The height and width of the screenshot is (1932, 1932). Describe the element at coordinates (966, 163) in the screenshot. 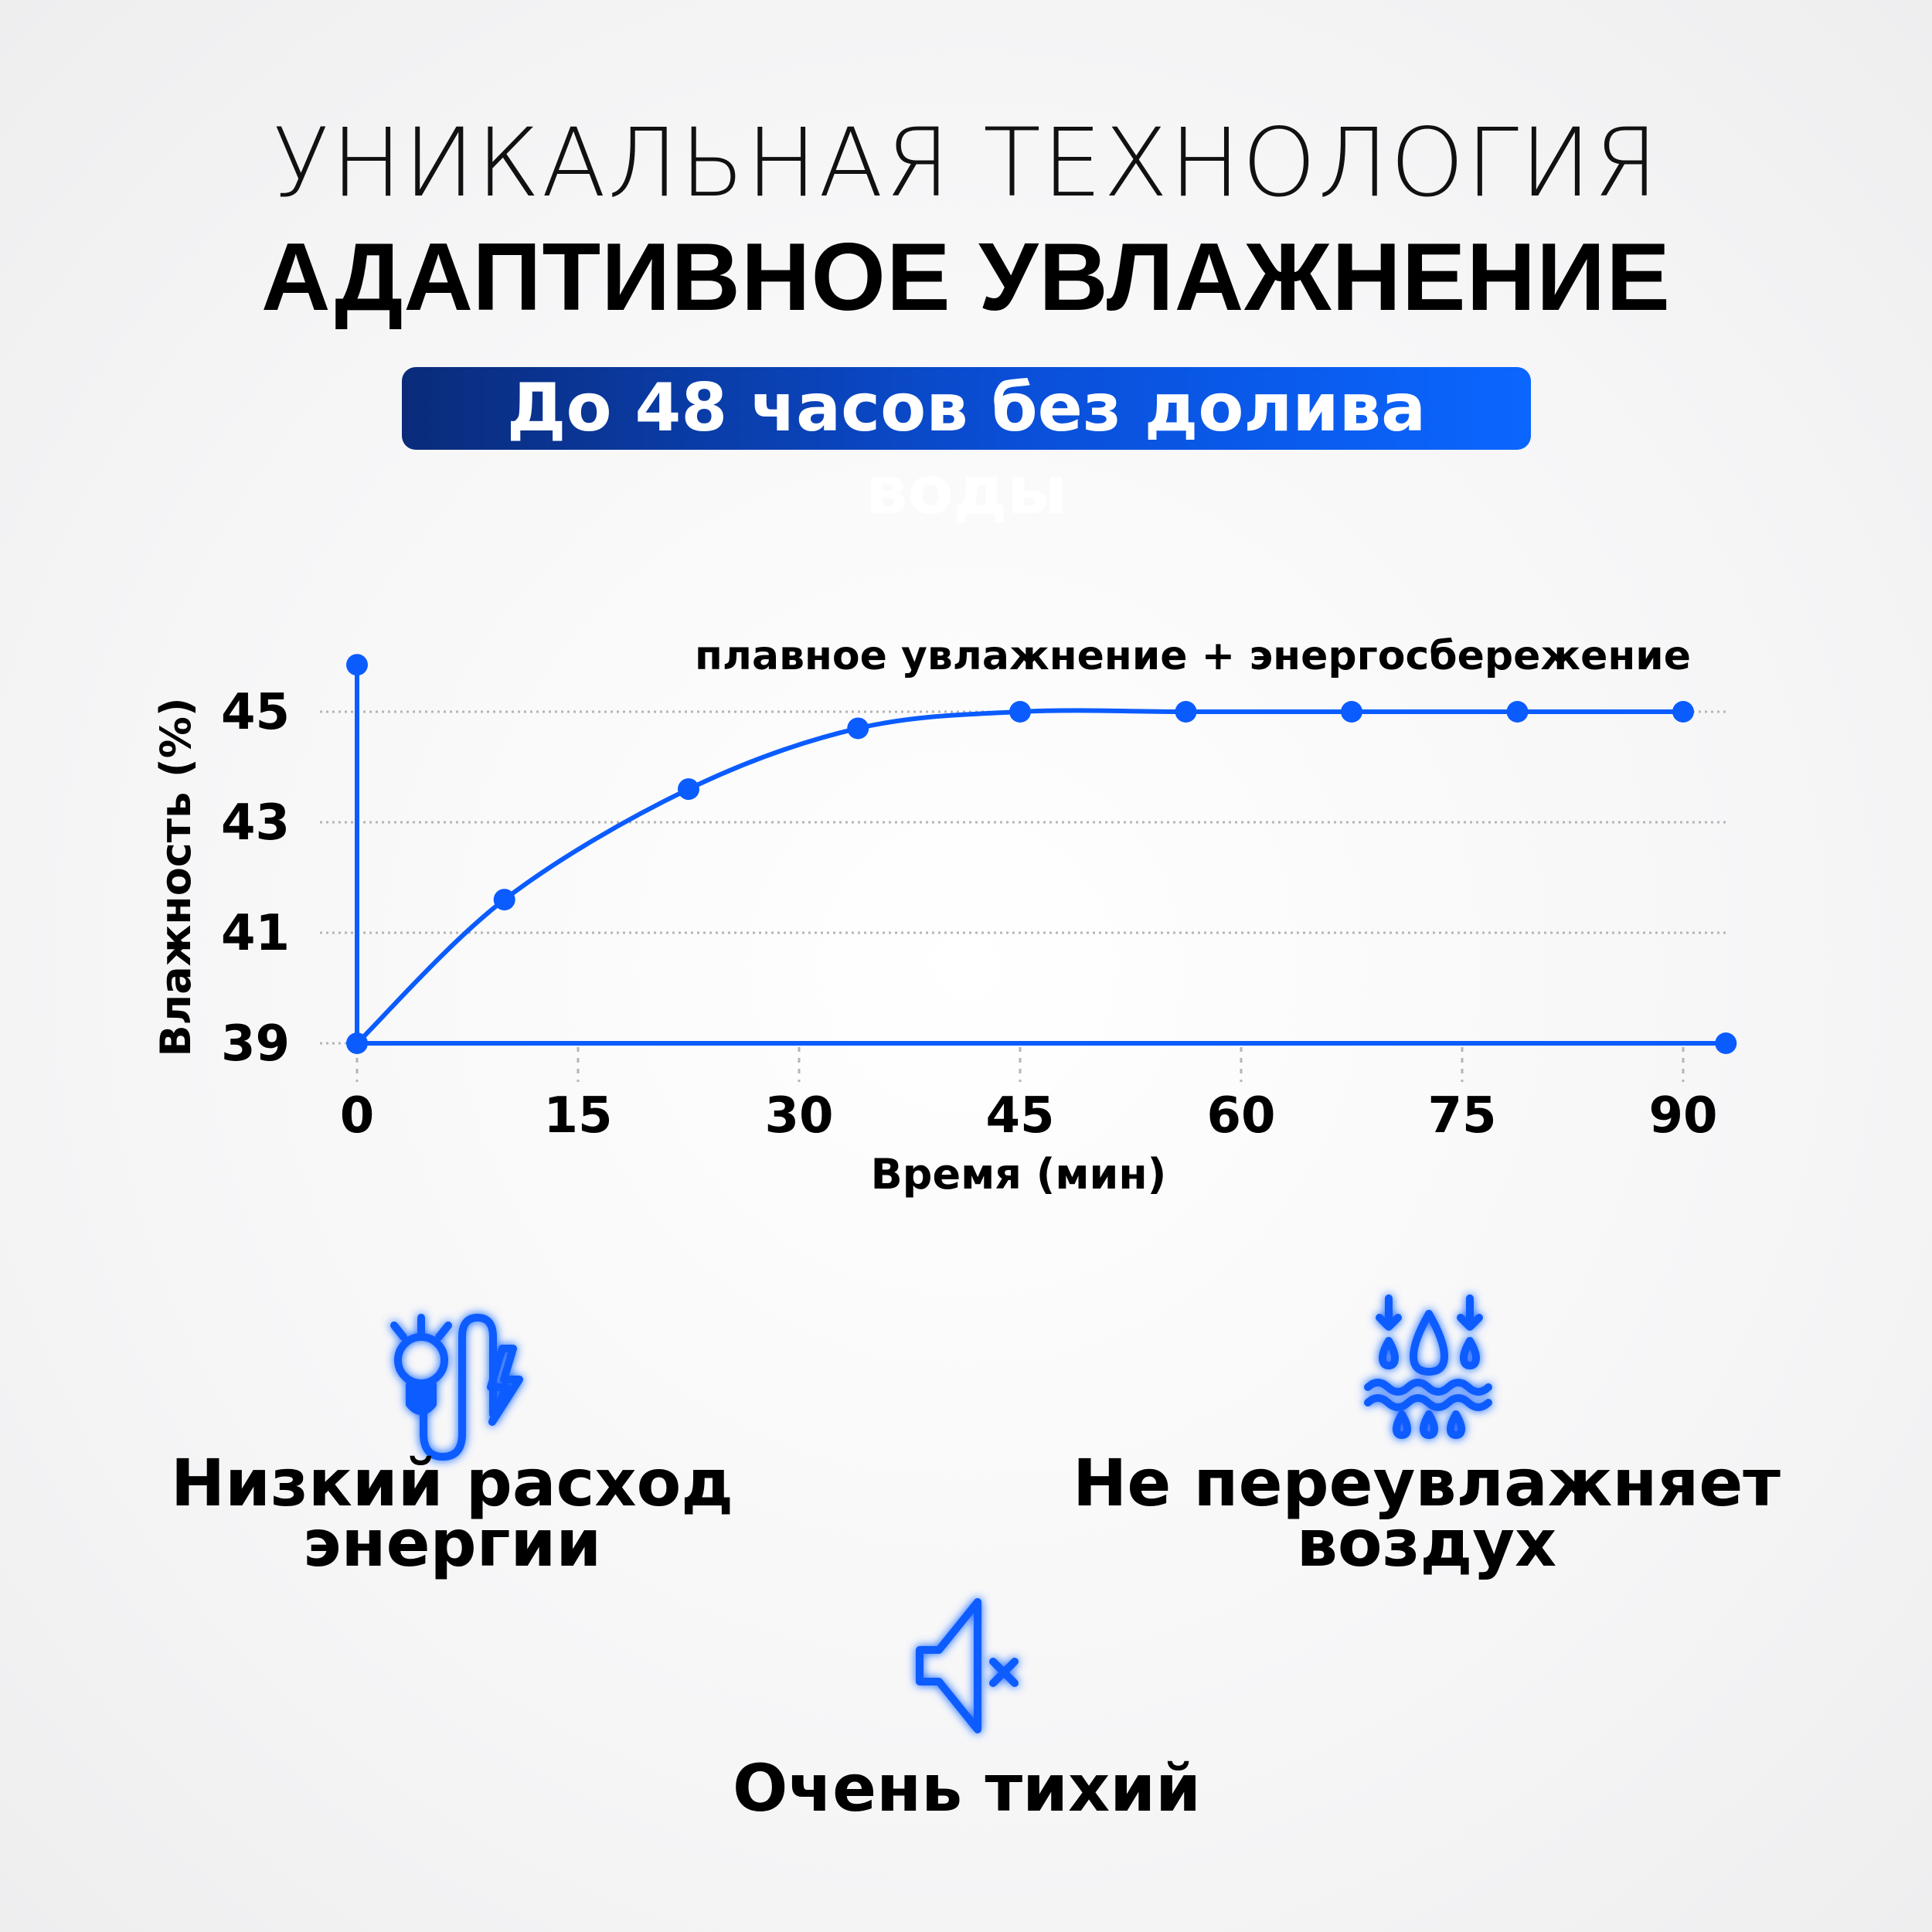

I see `title-line-1: УНИКАЛЬНАЯ ТЕХНОЛОГИЯ` at that location.